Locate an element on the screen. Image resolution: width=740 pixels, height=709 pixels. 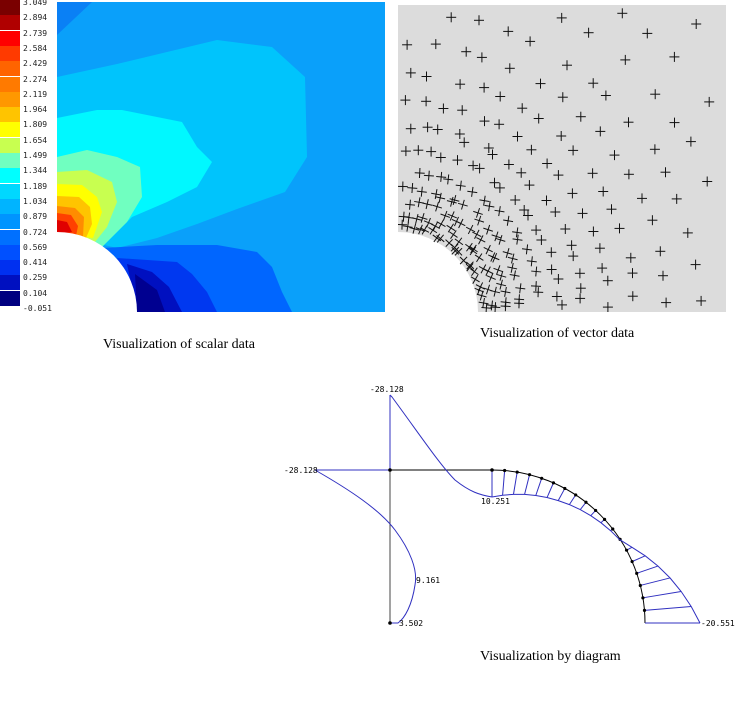
legend-label: 0.104 is located at coordinates (35, 293).